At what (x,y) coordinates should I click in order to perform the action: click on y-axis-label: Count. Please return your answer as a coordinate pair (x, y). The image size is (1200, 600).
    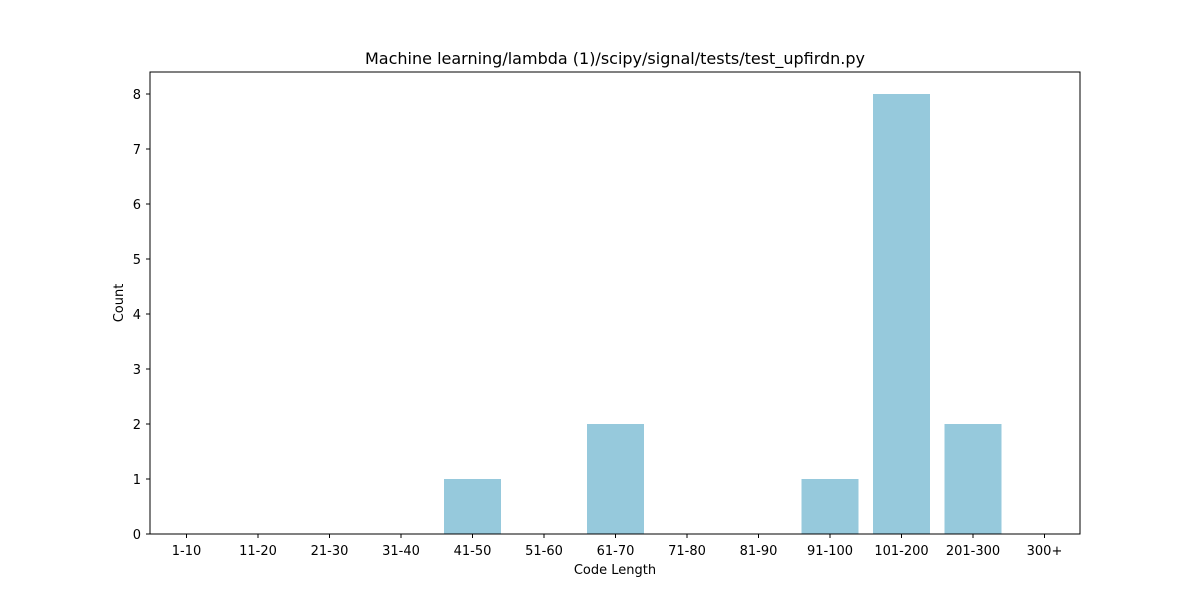
    Looking at the image, I should click on (119, 303).